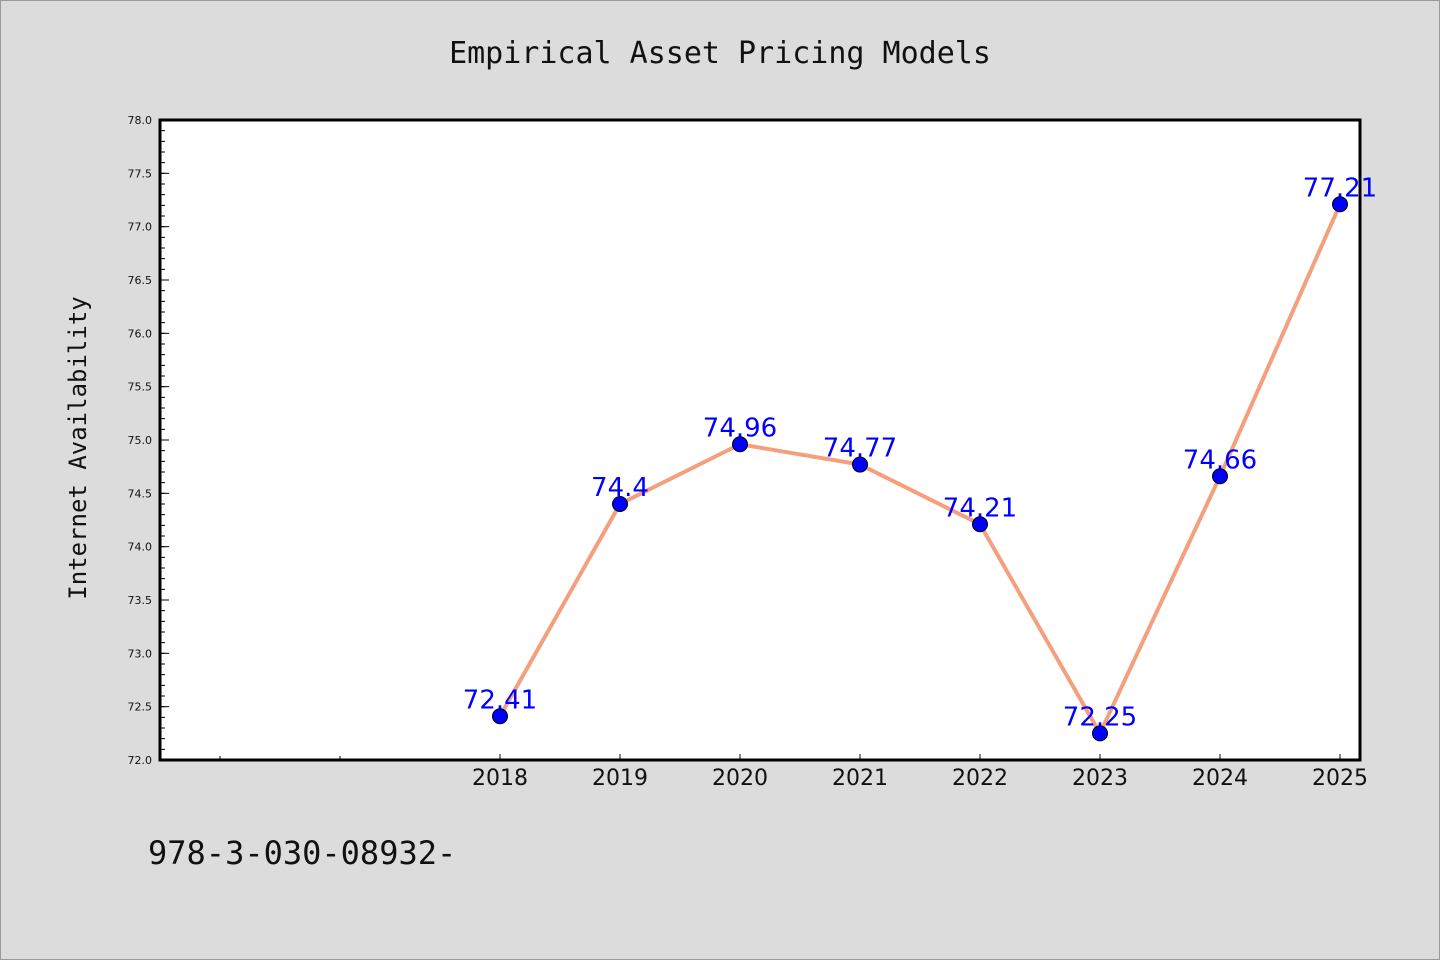 The width and height of the screenshot is (1440, 960). I want to click on y-tick-label: 75.0, so click(140, 440).